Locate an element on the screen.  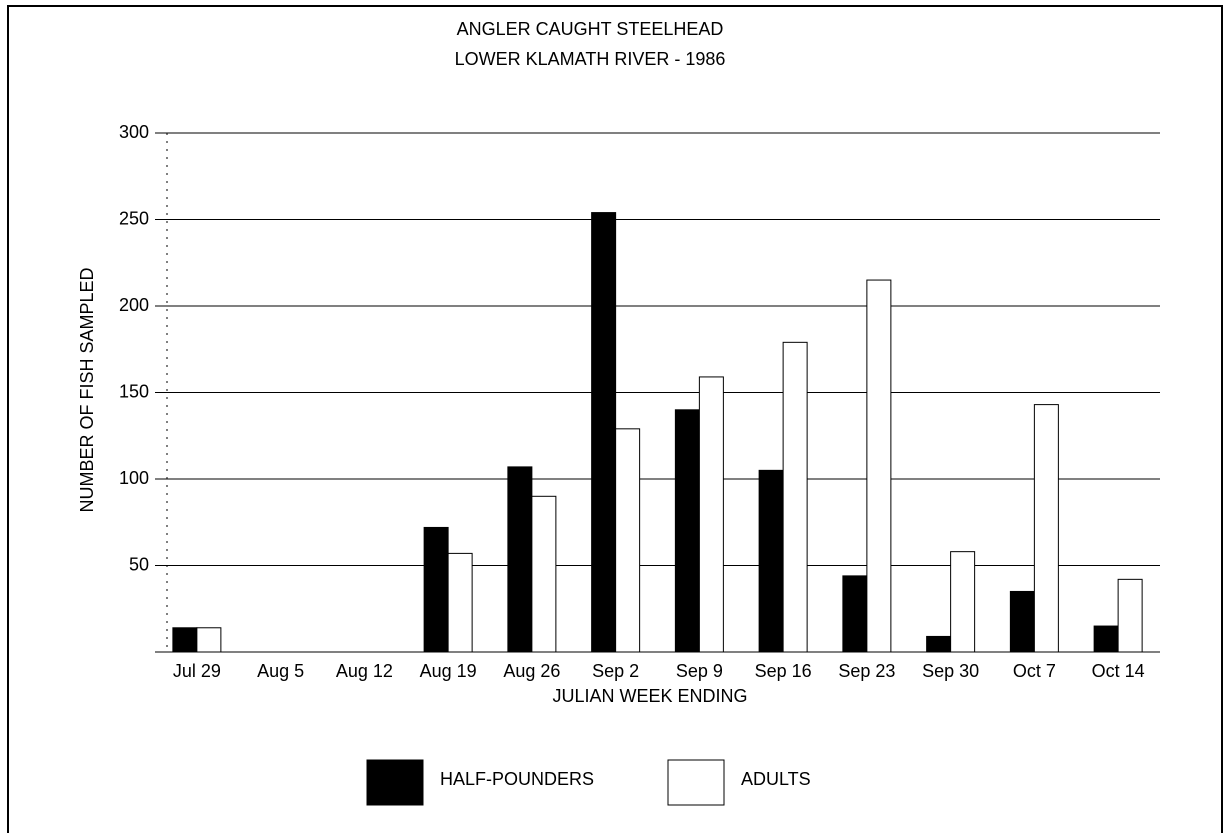
chart-subtitle: LOWER KLAMATH RIVER - 1986 is located at coordinates (590, 59).